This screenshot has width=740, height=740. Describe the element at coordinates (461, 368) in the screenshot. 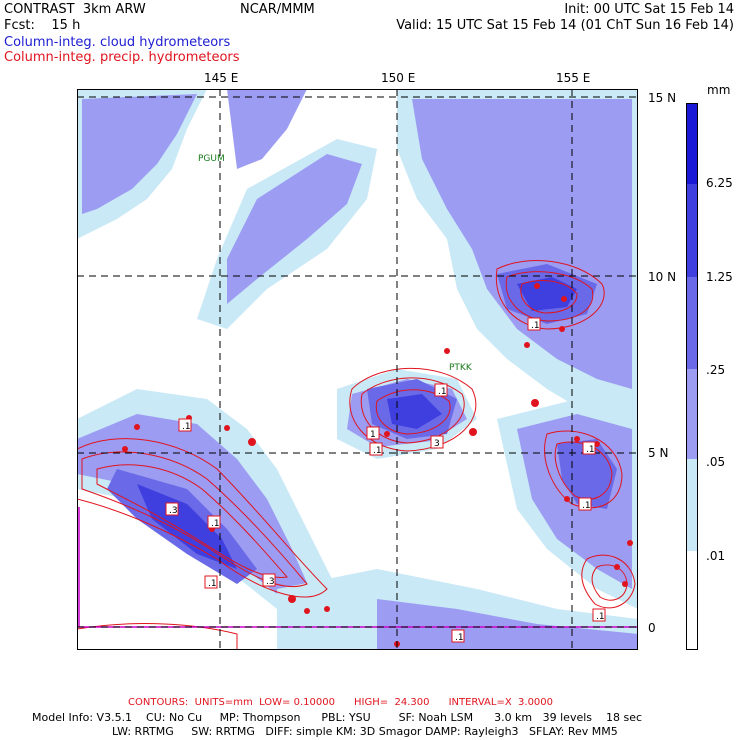

I see `station-ptkk: PTKK` at that location.